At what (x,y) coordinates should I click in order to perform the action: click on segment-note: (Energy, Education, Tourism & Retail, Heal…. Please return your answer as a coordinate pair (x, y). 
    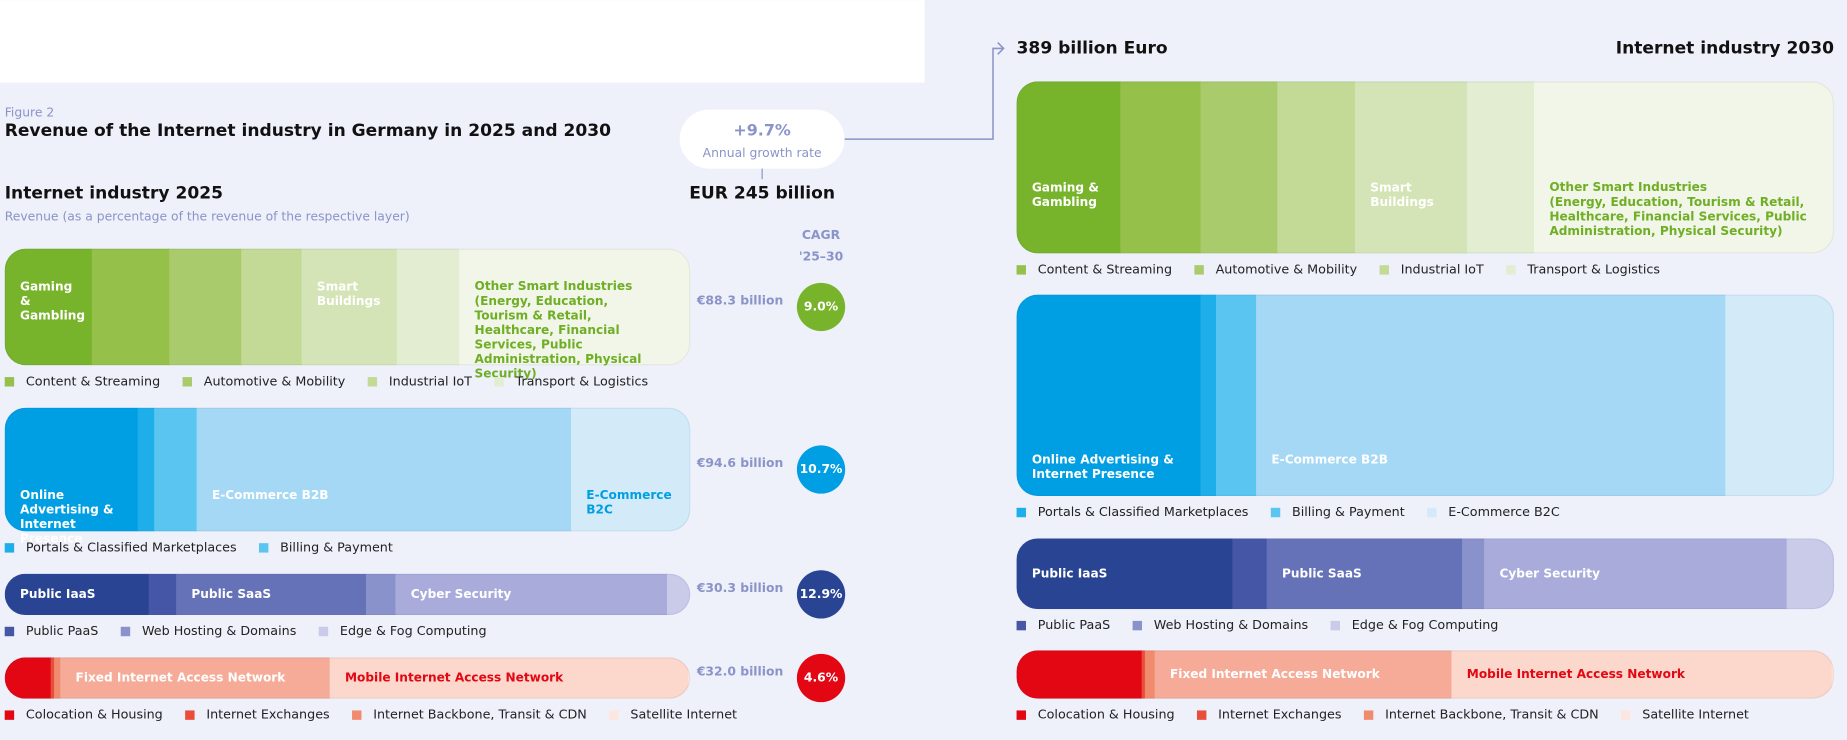
    Looking at the image, I should click on (558, 336).